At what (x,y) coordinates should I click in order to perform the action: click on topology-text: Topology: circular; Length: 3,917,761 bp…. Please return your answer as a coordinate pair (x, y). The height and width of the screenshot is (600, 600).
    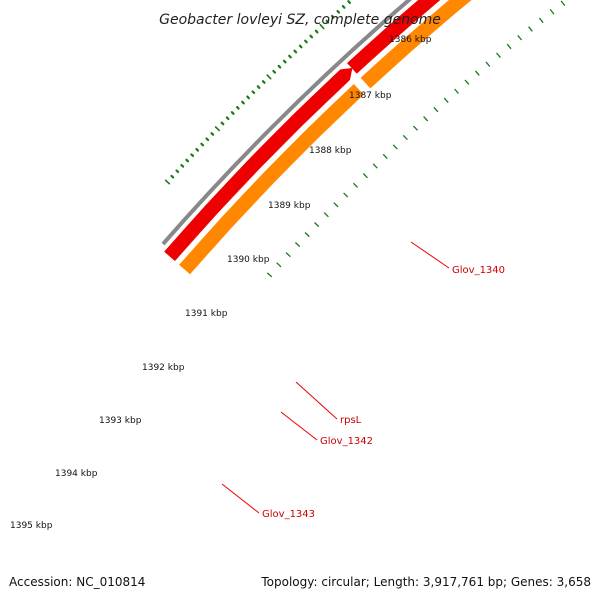
    Looking at the image, I should click on (425, 582).